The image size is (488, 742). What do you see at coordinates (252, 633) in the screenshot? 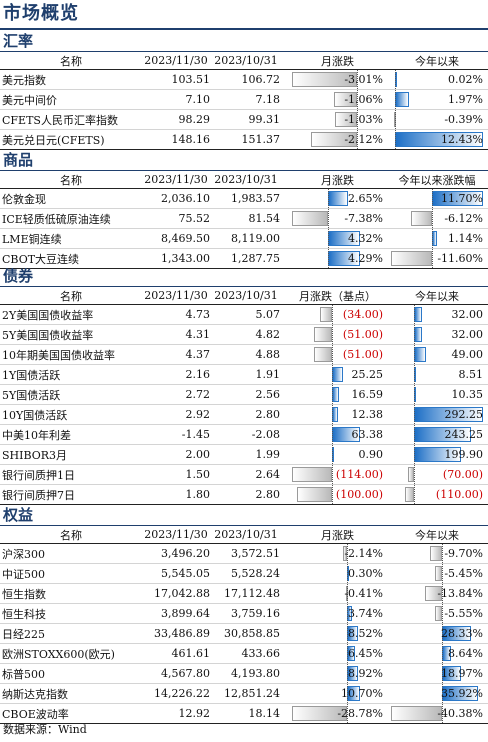
I see `value-previous: 30,858.85` at bounding box center [252, 633].